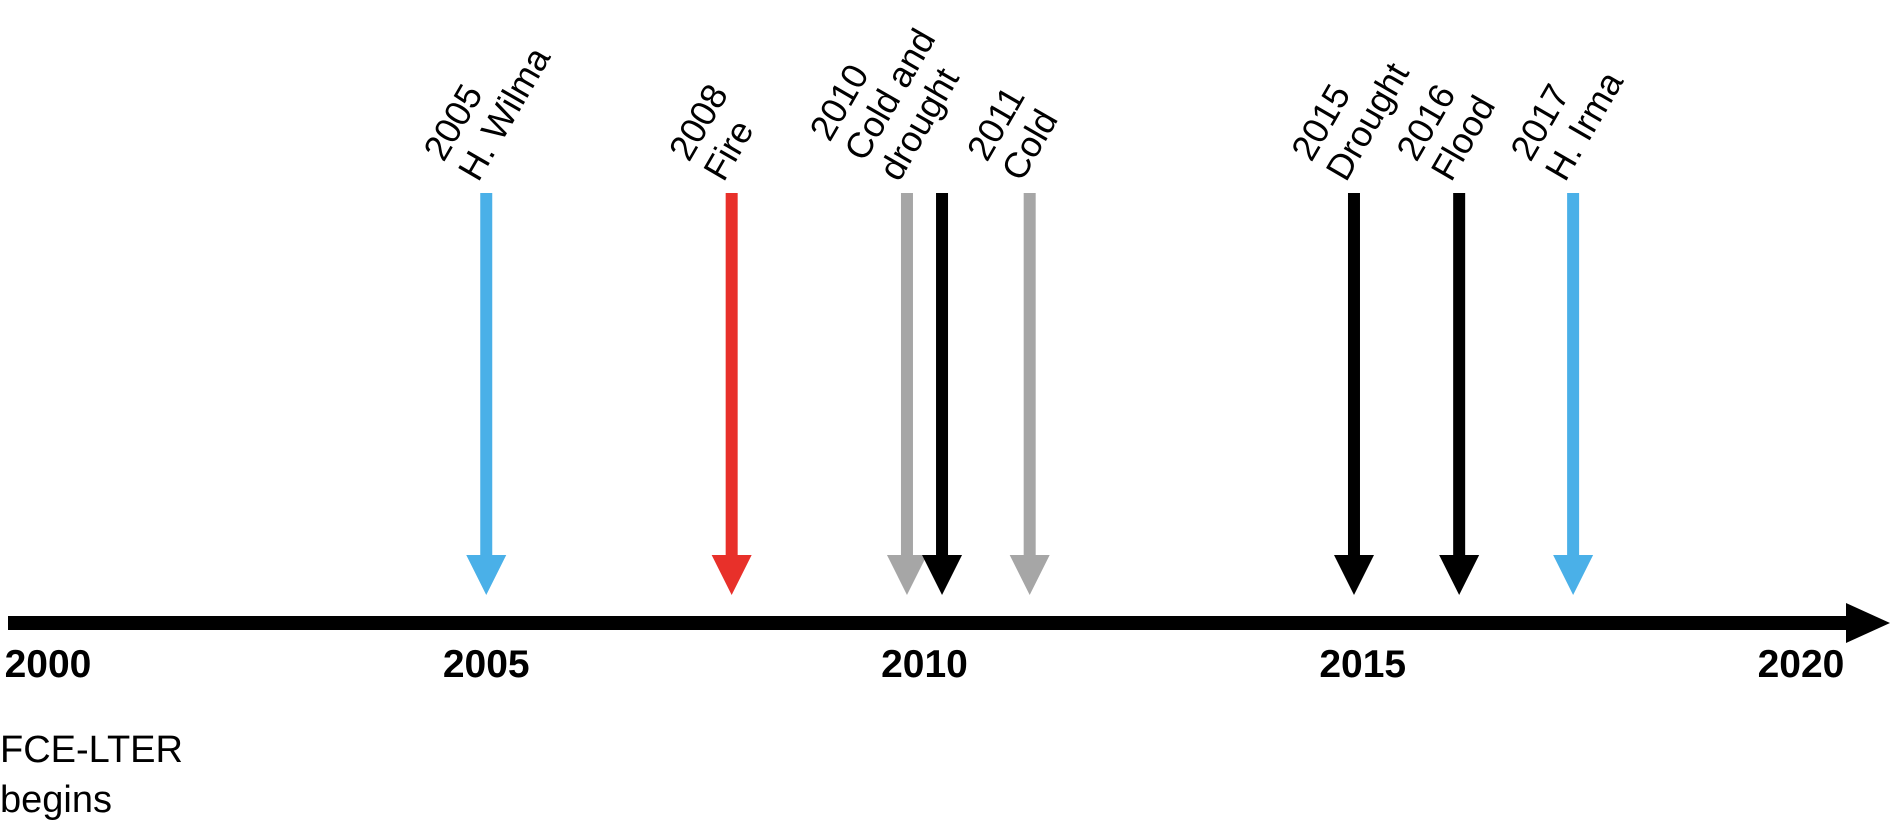  Describe the element at coordinates (889, 298) in the screenshot. I see `event-arrow-2: 2010Cold anddrought` at that location.